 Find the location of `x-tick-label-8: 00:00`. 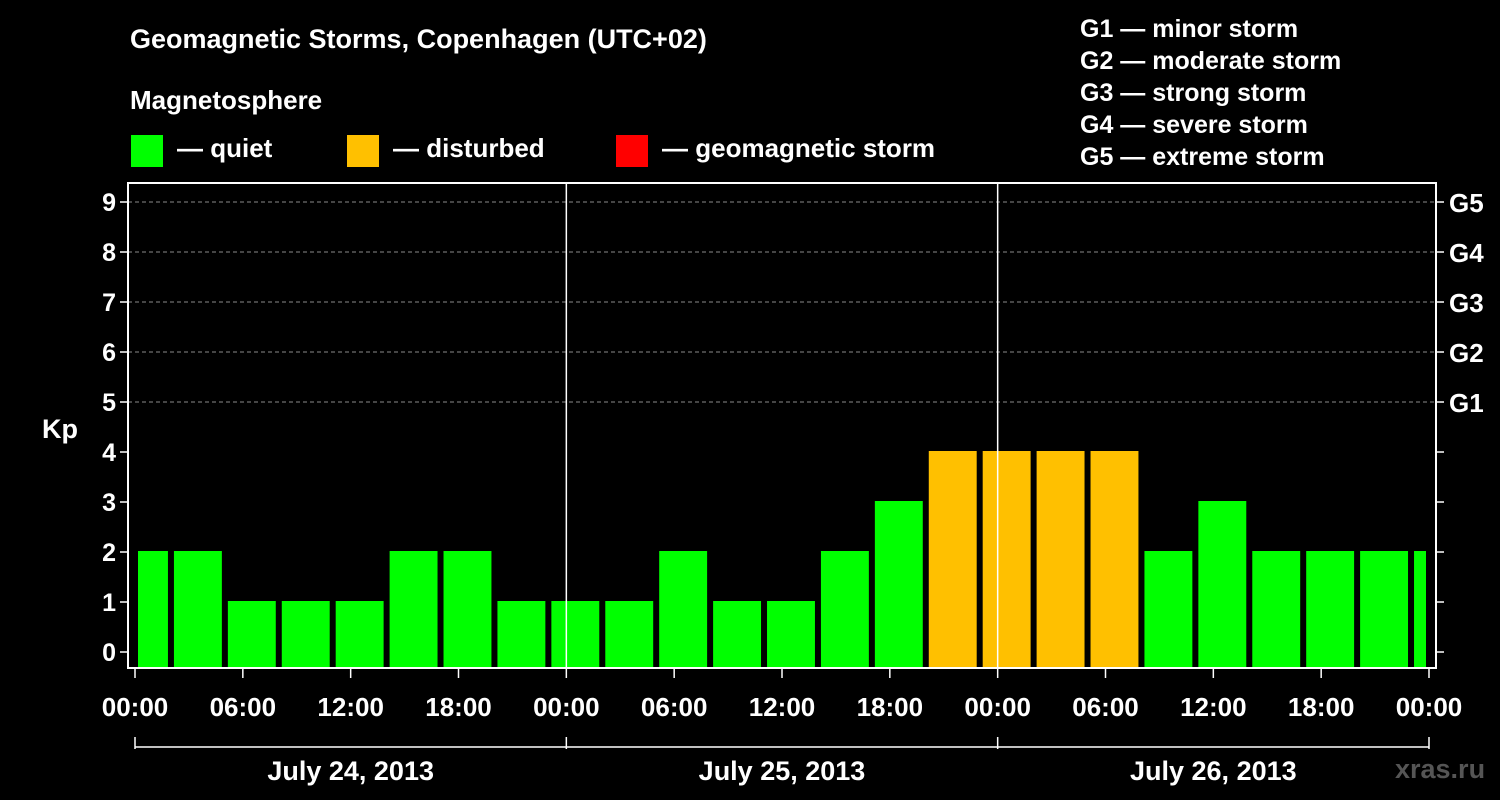

x-tick-label-8: 00:00 is located at coordinates (997, 707).